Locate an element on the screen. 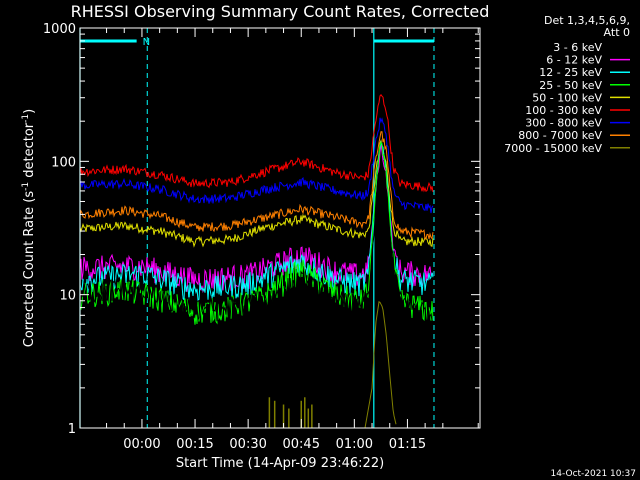  y-tick-label: 1 is located at coordinates (72, 429).